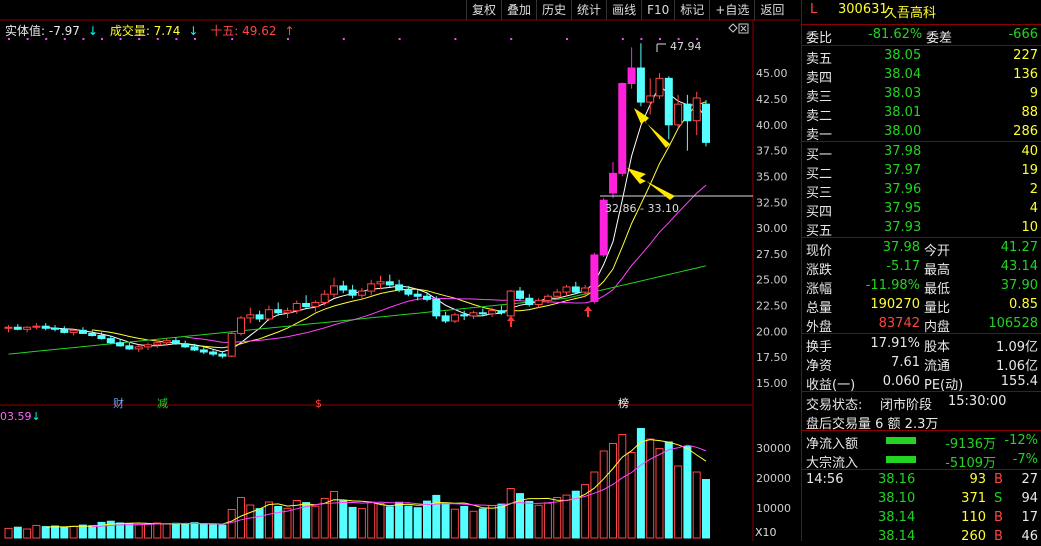 Image resolution: width=1041 pixels, height=546 pixels. I want to click on event-marker: 财, so click(118, 403).